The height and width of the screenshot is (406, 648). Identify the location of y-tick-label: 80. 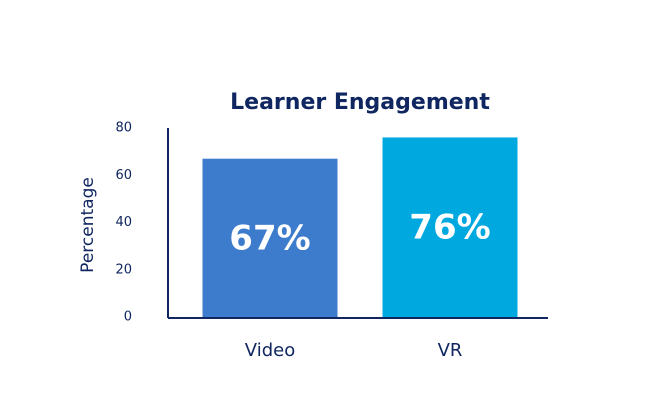
(123, 128).